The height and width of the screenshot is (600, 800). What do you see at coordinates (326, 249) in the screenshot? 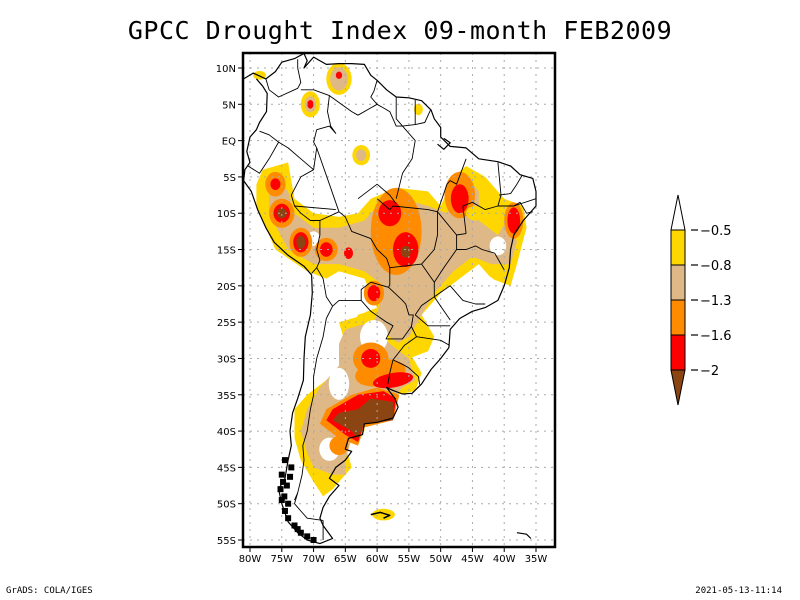
I see `contour-ge-1.6-bolivia-w` at bounding box center [326, 249].